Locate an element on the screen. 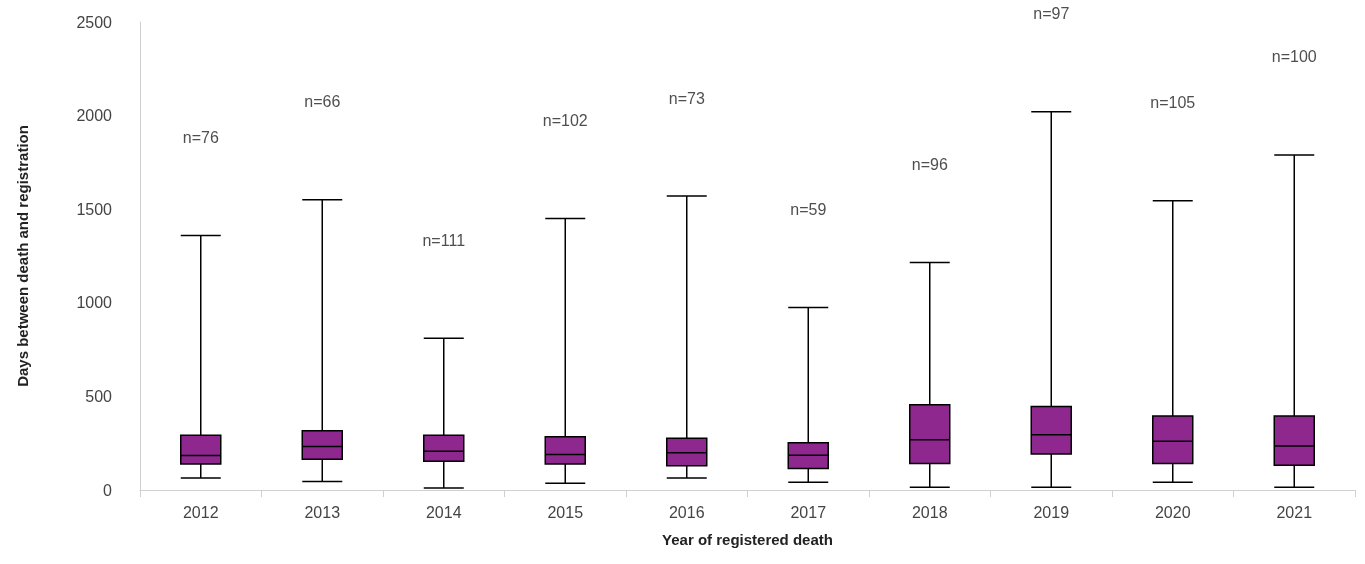  y-tick-label: 2500 is located at coordinates (94, 22).